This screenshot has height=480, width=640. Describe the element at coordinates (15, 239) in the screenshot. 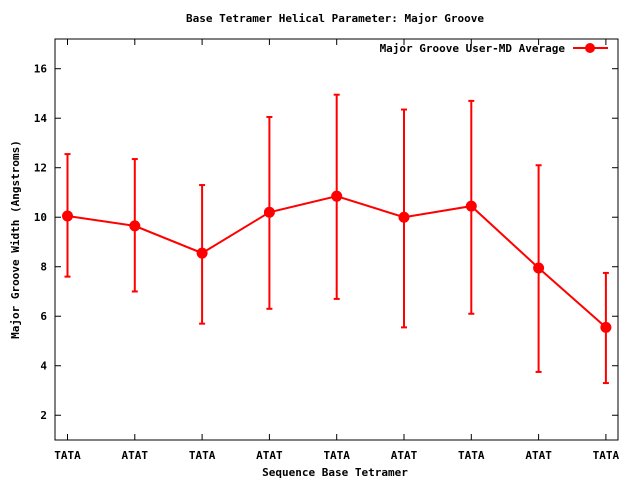

I see `y-axis-label: Major Groove Width (Angstroms)` at that location.